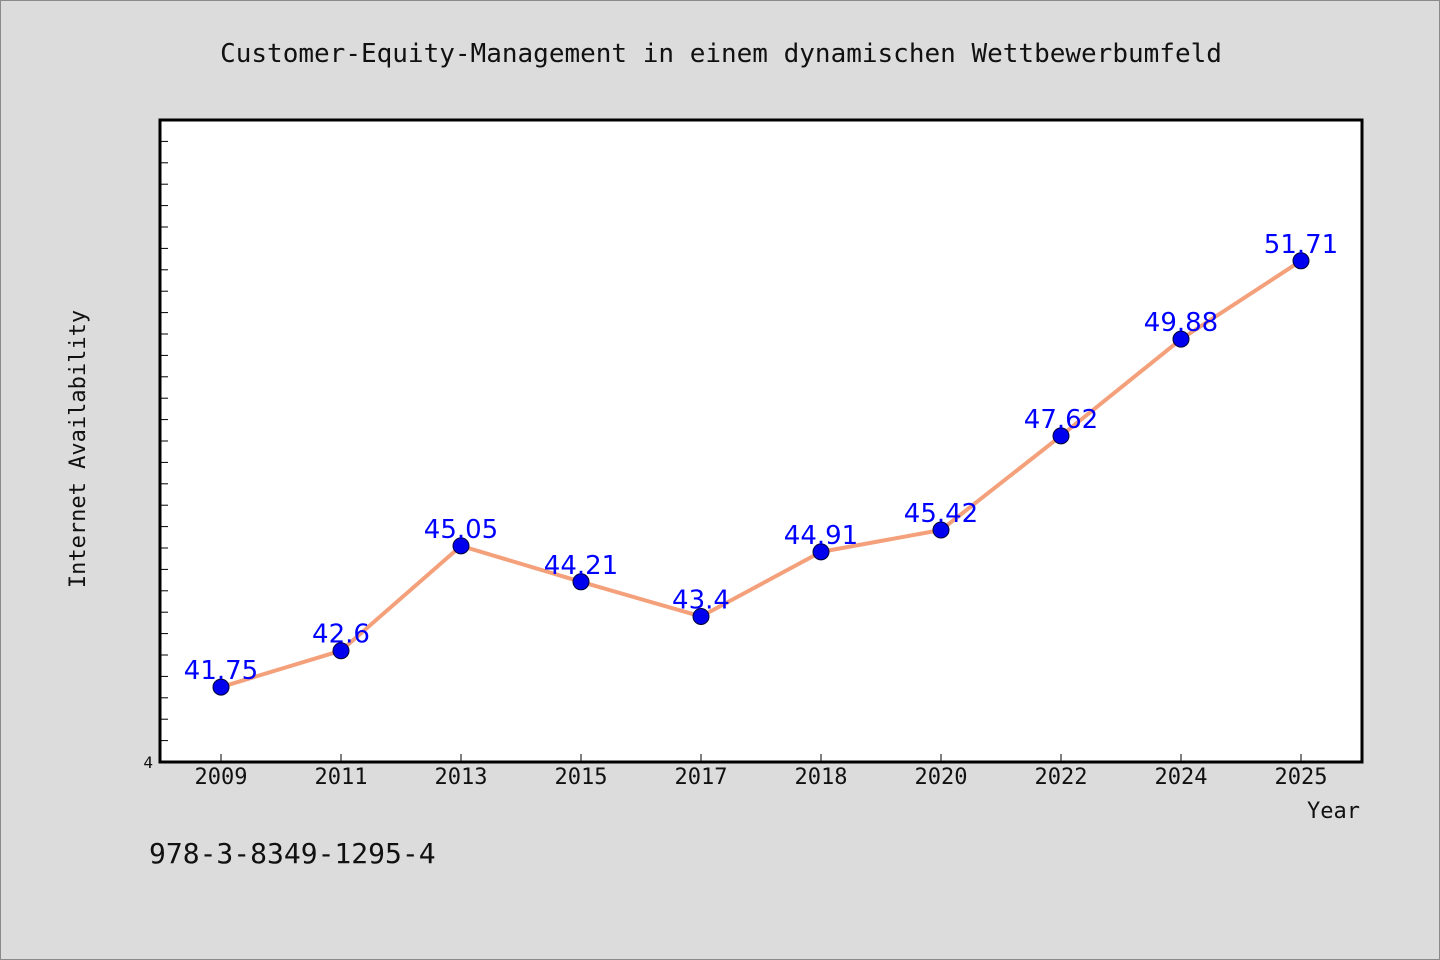 The width and height of the screenshot is (1440, 960). I want to click on y-tick-label: 4, so click(148, 762).